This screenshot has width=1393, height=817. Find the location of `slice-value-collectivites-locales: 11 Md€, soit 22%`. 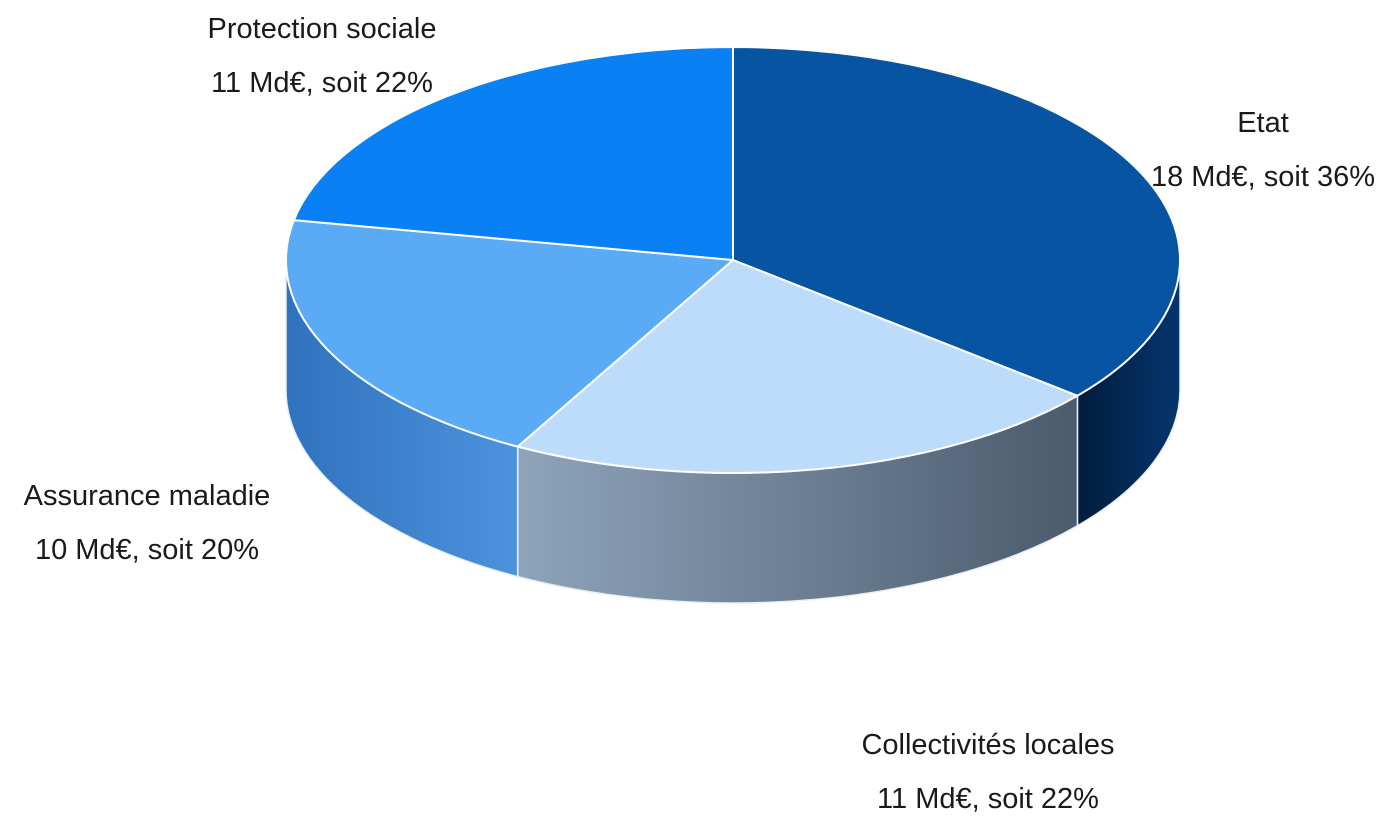

slice-value-collectivites-locales: 11 Md€, soit 22% is located at coordinates (988, 799).